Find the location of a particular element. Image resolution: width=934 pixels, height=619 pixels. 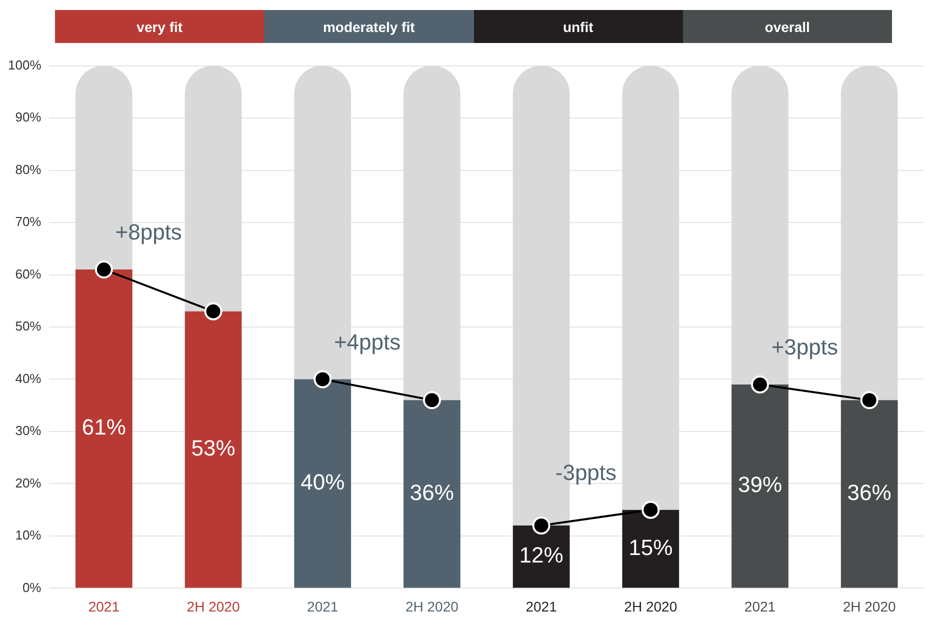

y-tick-label: 10% is located at coordinates (28, 535).